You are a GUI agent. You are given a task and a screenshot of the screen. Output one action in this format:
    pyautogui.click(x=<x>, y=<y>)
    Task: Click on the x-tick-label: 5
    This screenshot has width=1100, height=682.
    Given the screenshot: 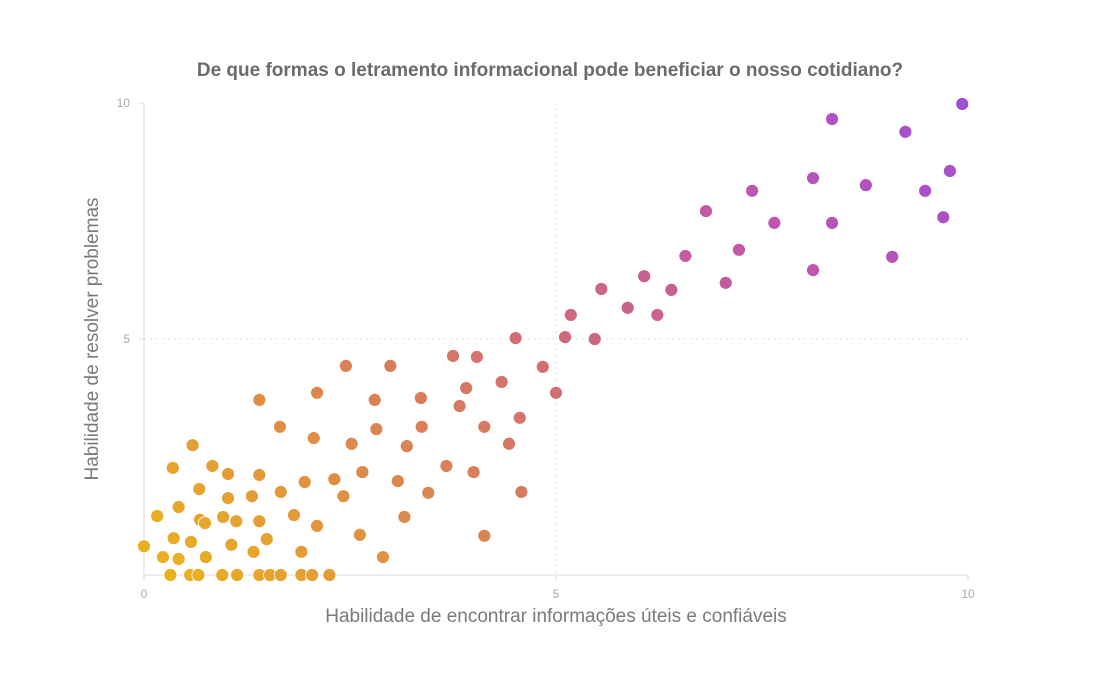 What is the action you would take?
    pyautogui.click(x=556, y=594)
    